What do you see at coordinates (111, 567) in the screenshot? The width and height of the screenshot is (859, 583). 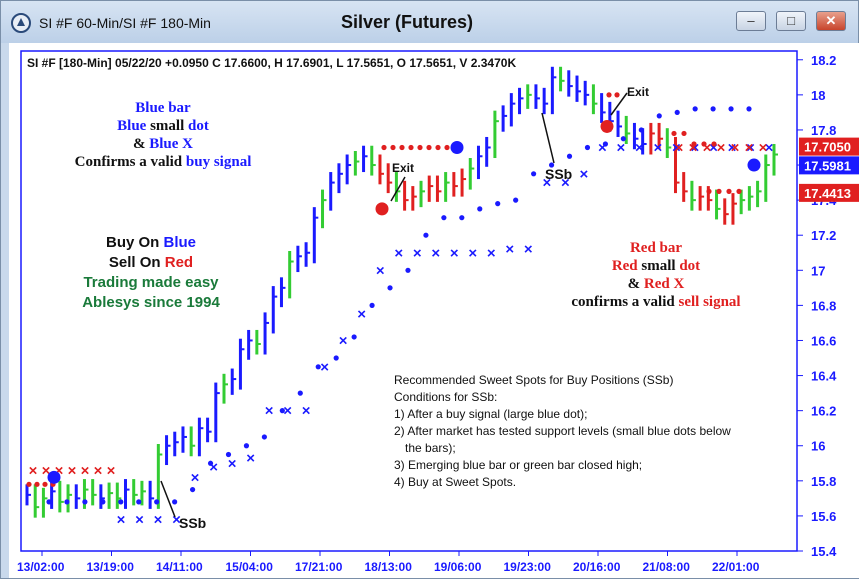 I see `x-tick-label: 13/19:00` at bounding box center [111, 567].